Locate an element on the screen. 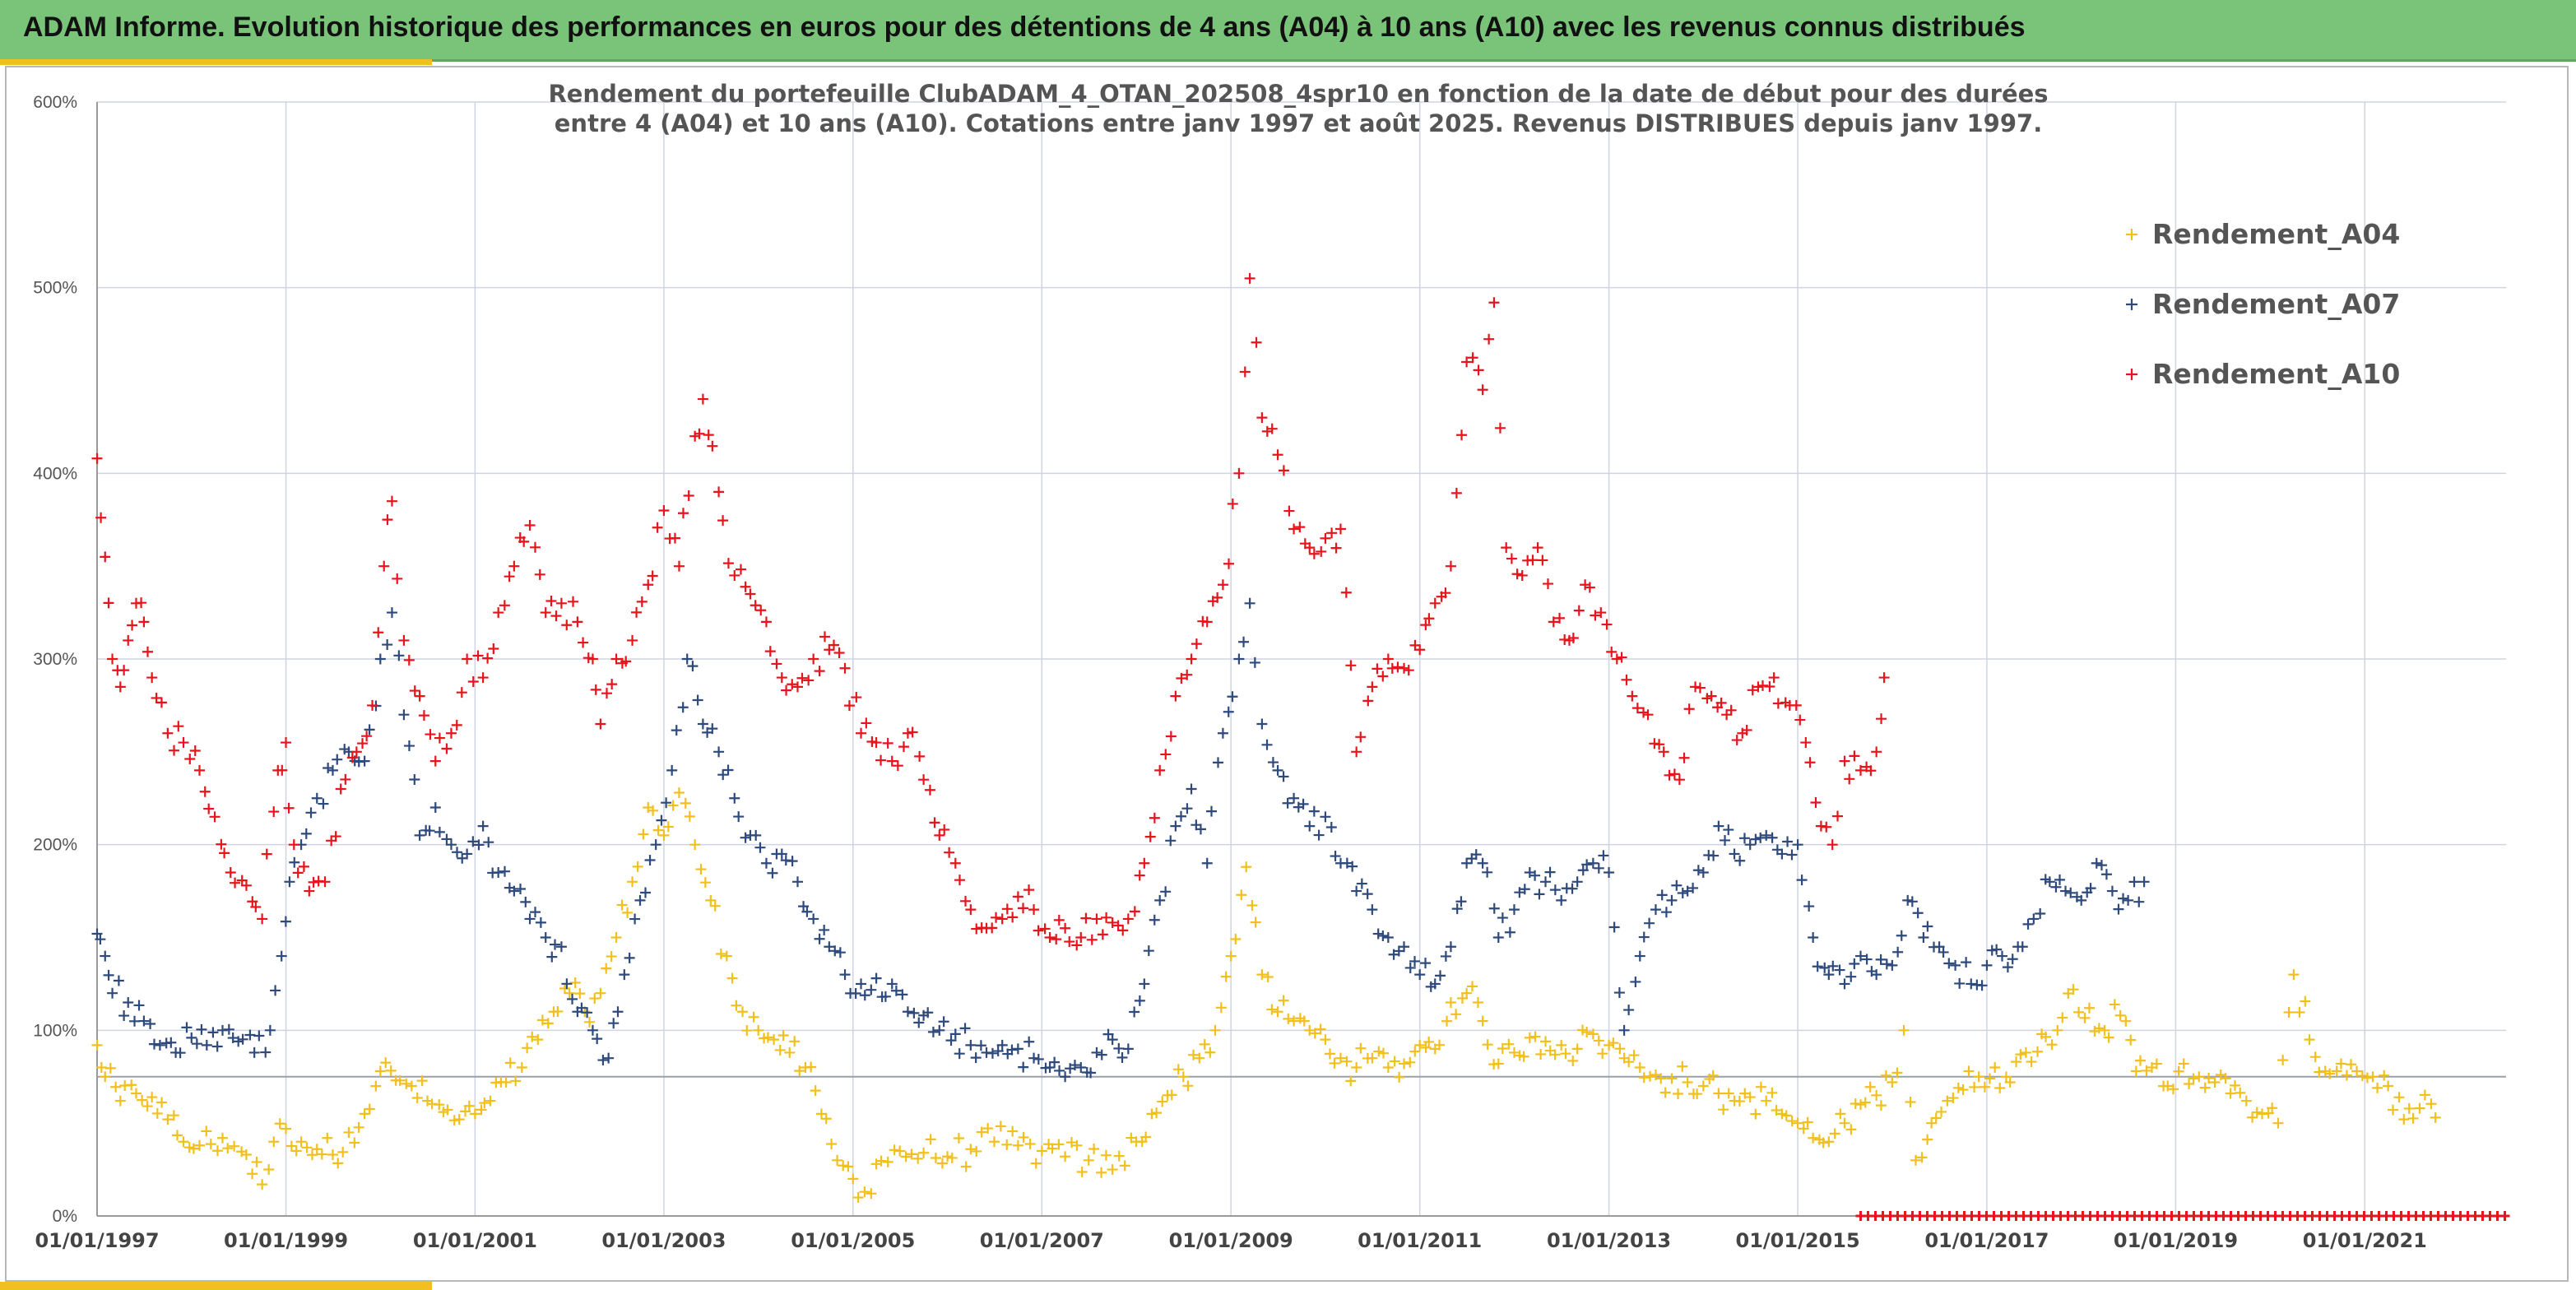 The image size is (2576, 1290). x-tick-label: 01/01/2019 is located at coordinates (2176, 1240).